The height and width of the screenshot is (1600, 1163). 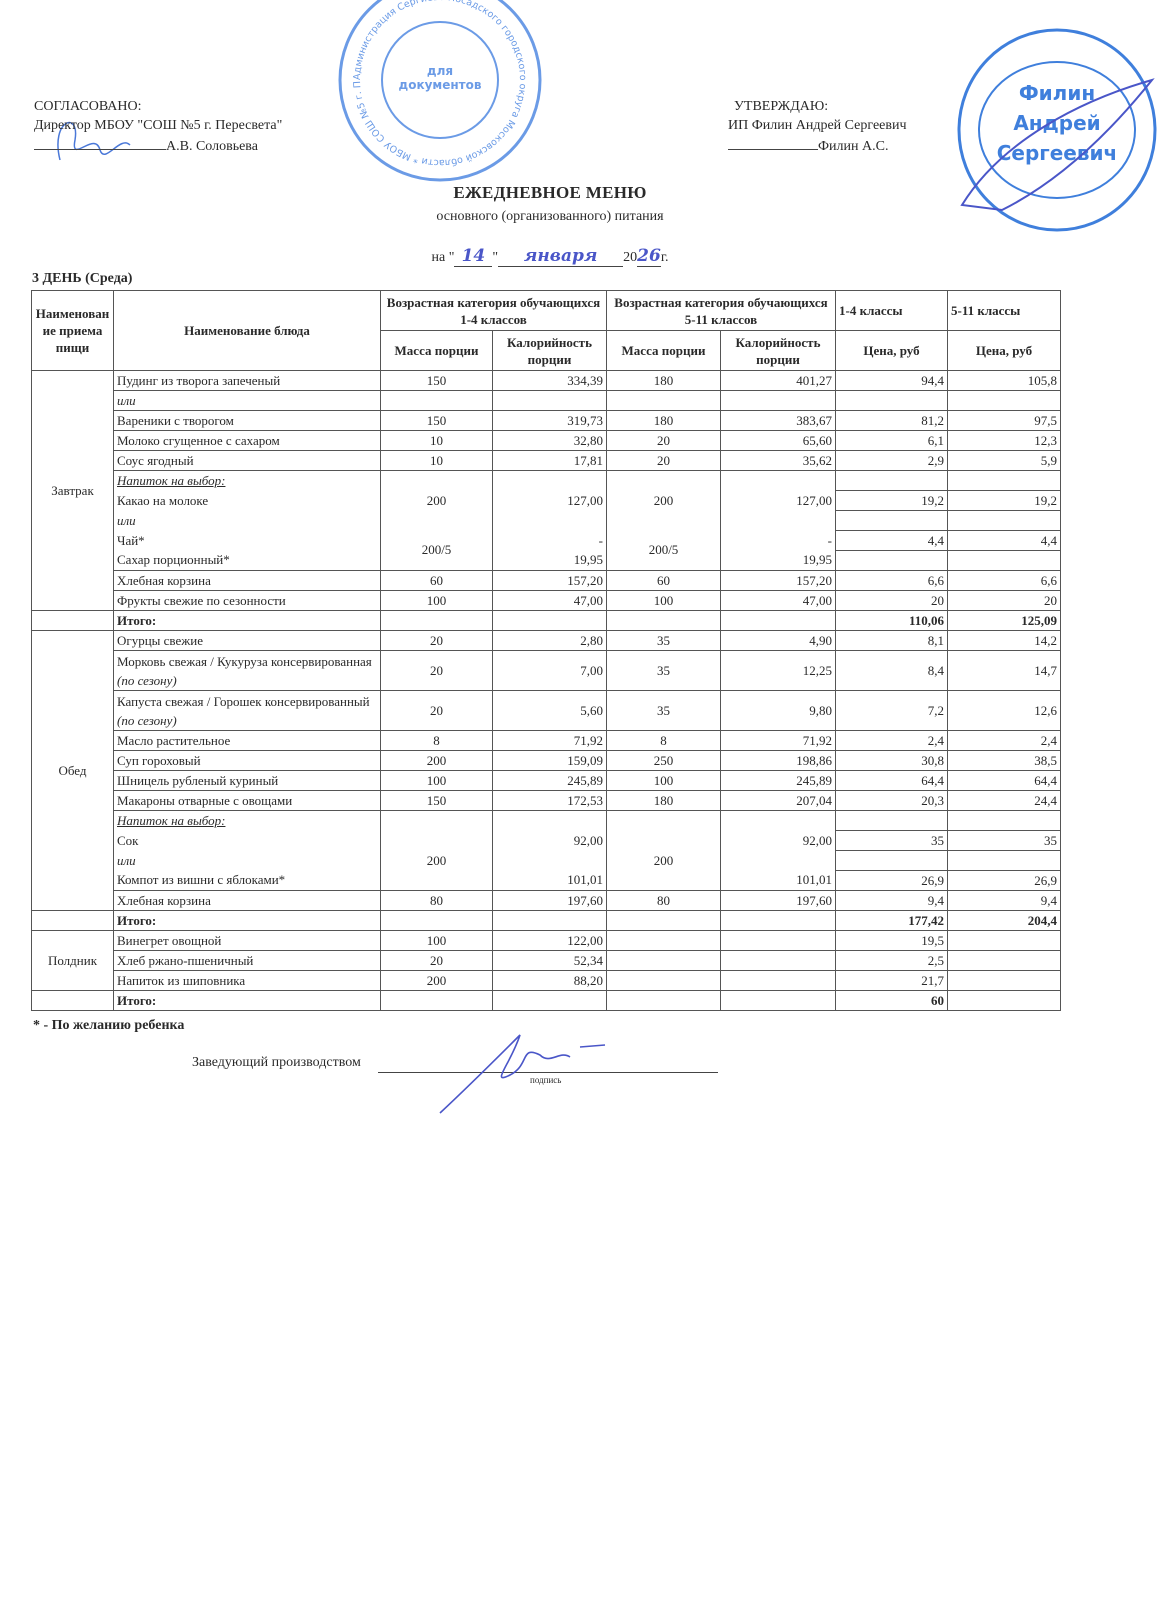 I want to click on price-5-11: 97,5, so click(x=1004, y=420).